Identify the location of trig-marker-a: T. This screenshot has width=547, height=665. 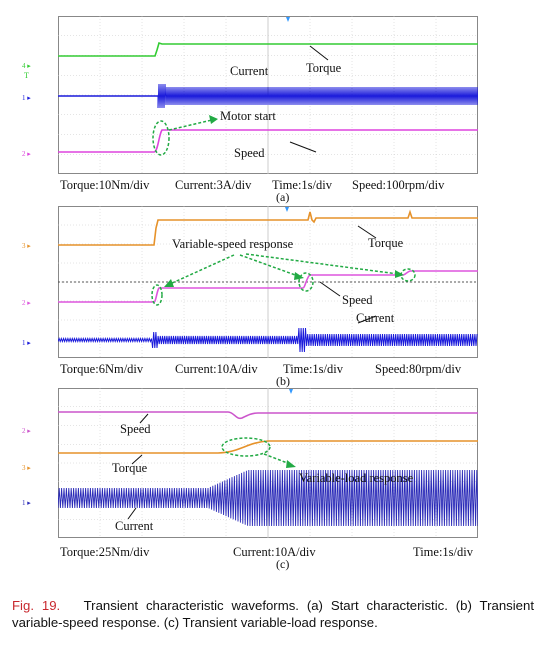
(26, 75).